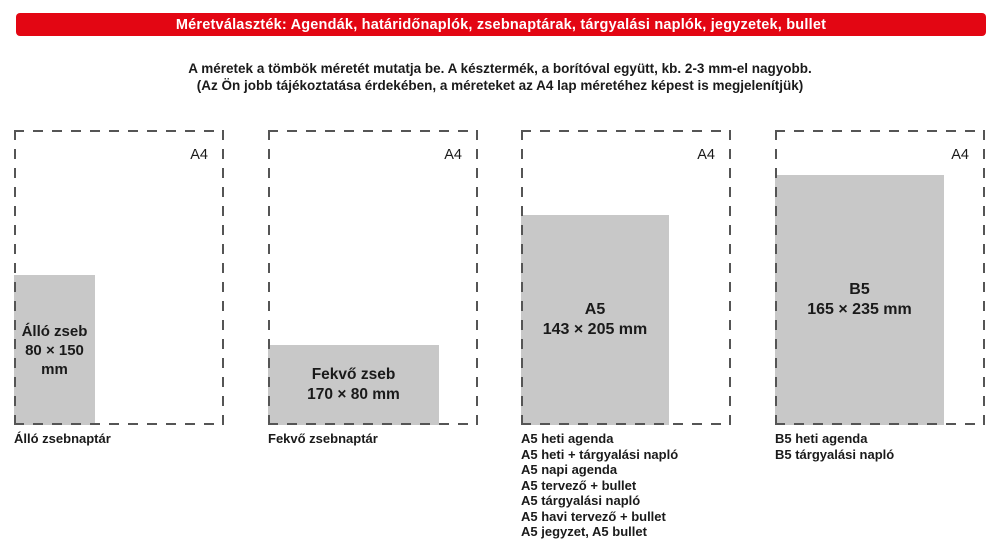 The height and width of the screenshot is (550, 1000). I want to click on caption-list: Álló zsebnaptár, so click(134, 439).